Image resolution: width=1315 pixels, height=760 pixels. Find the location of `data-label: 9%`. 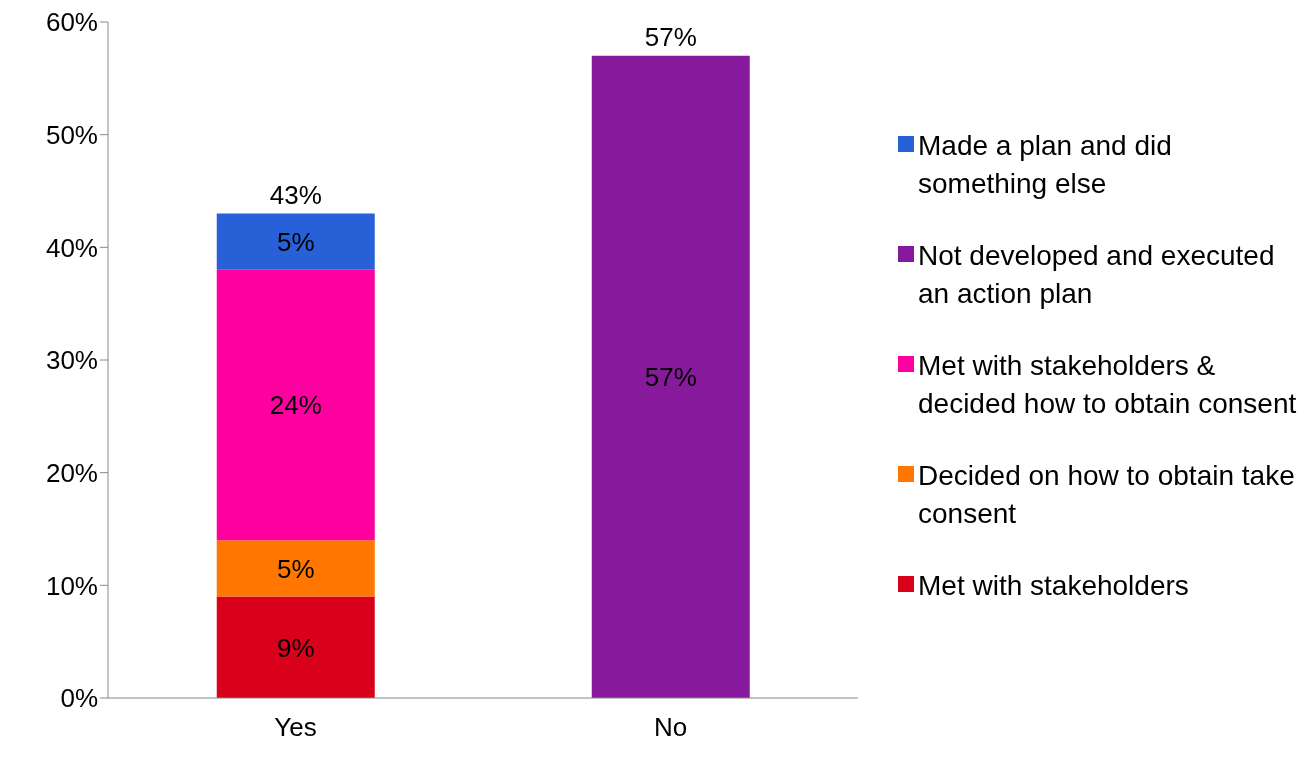

data-label: 9% is located at coordinates (295, 647).